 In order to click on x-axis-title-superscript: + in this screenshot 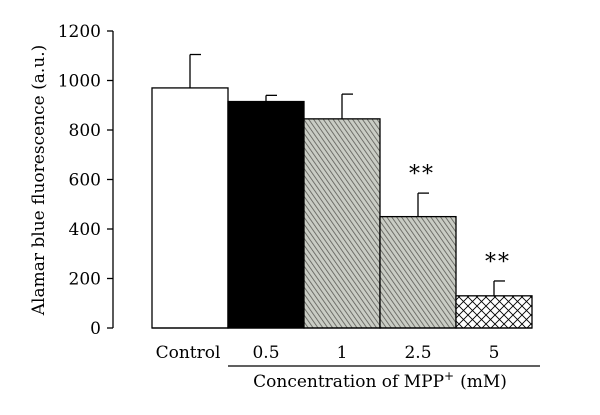, I will do `click(449, 376)`.